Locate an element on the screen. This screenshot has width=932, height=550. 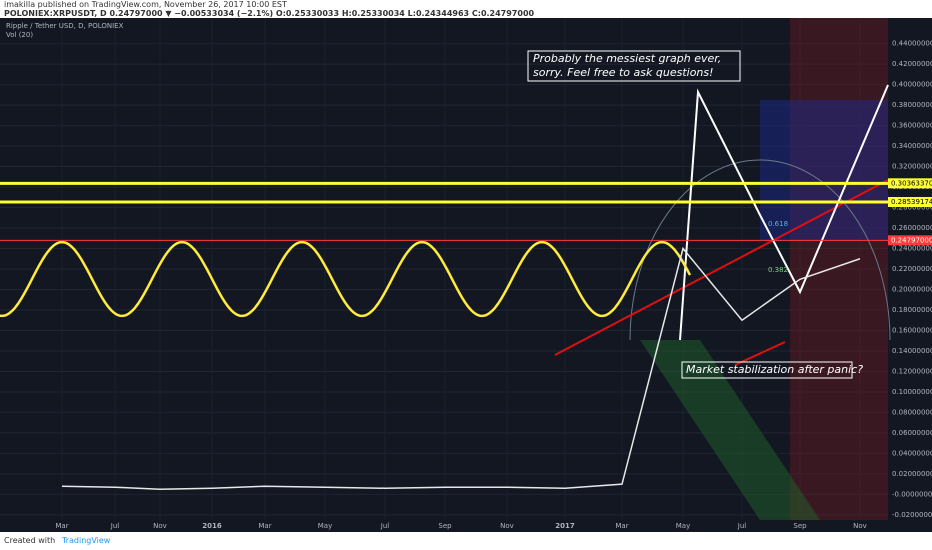
chart-title: Ripple / Tether USD, D, POLONIEX is located at coordinates (65, 26).